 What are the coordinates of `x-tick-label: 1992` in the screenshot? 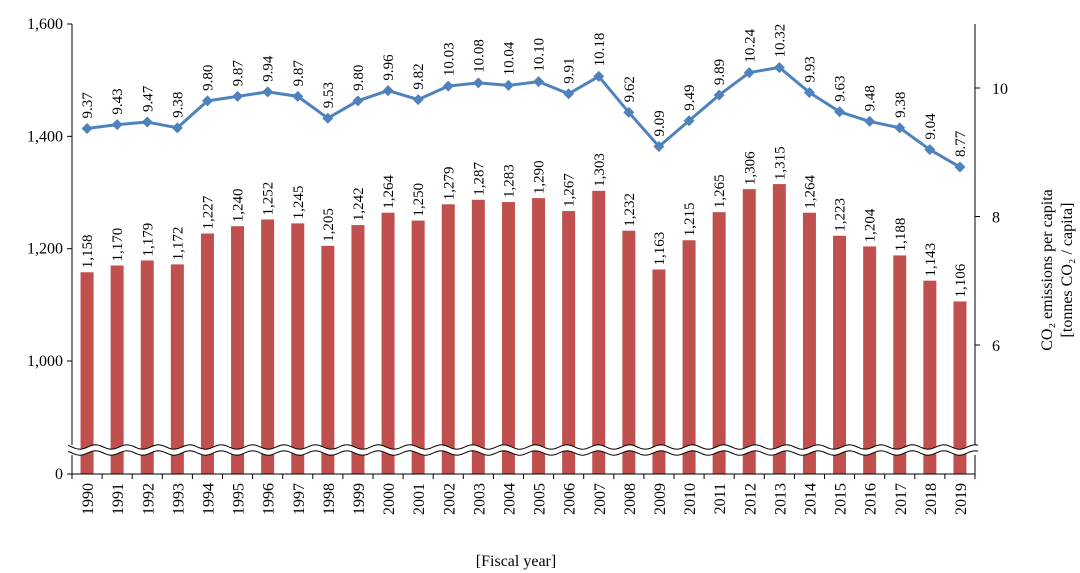 It's located at (148, 499).